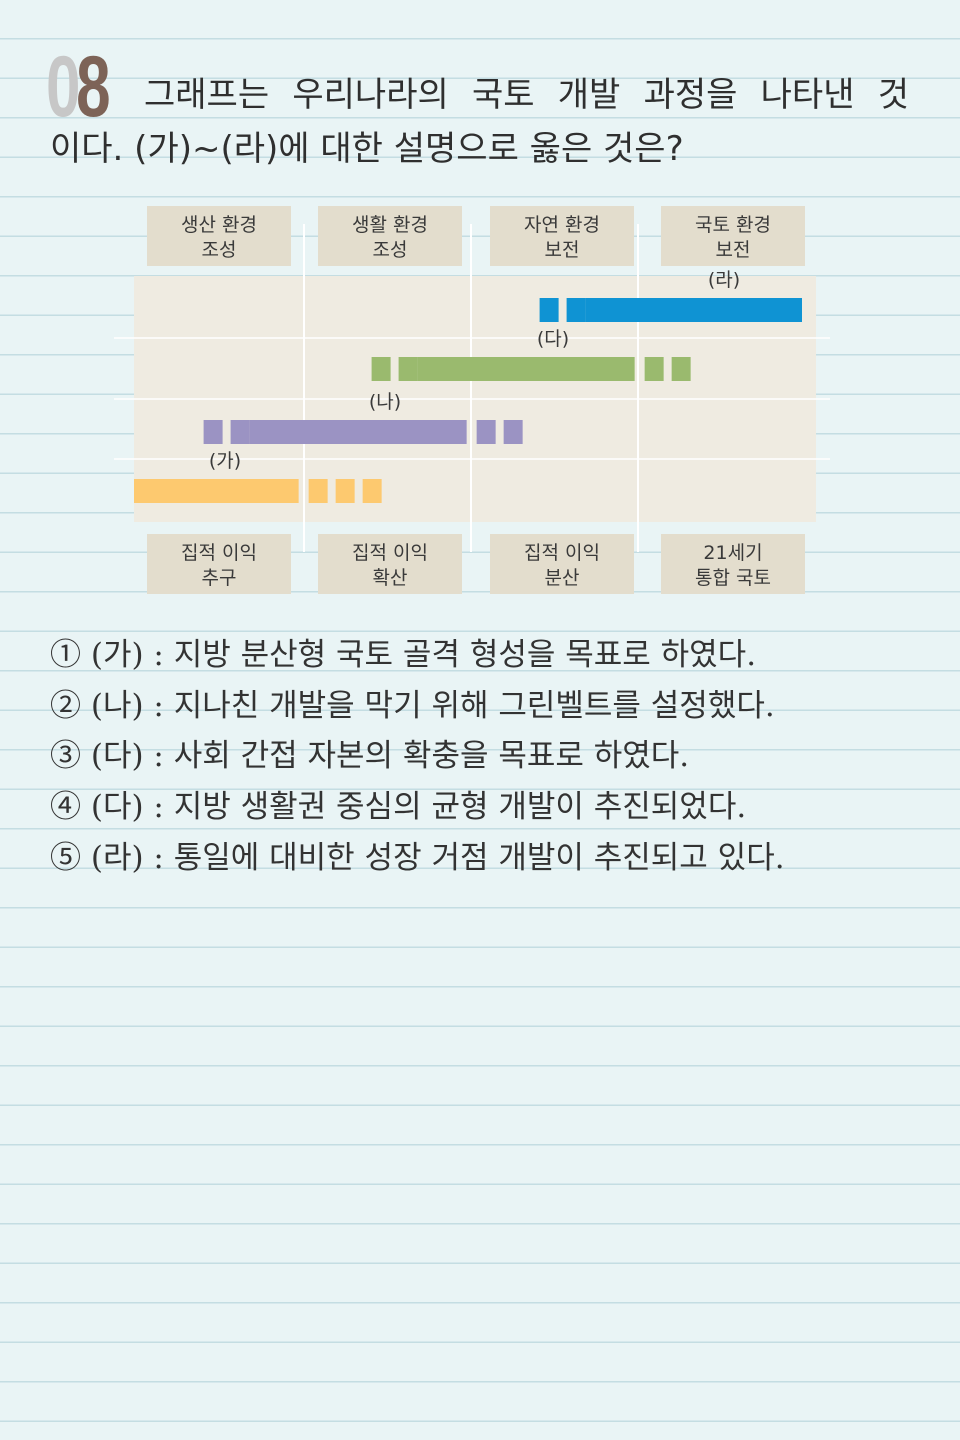 The image size is (960, 1440). I want to click on series-4-label: (라), so click(724, 280).